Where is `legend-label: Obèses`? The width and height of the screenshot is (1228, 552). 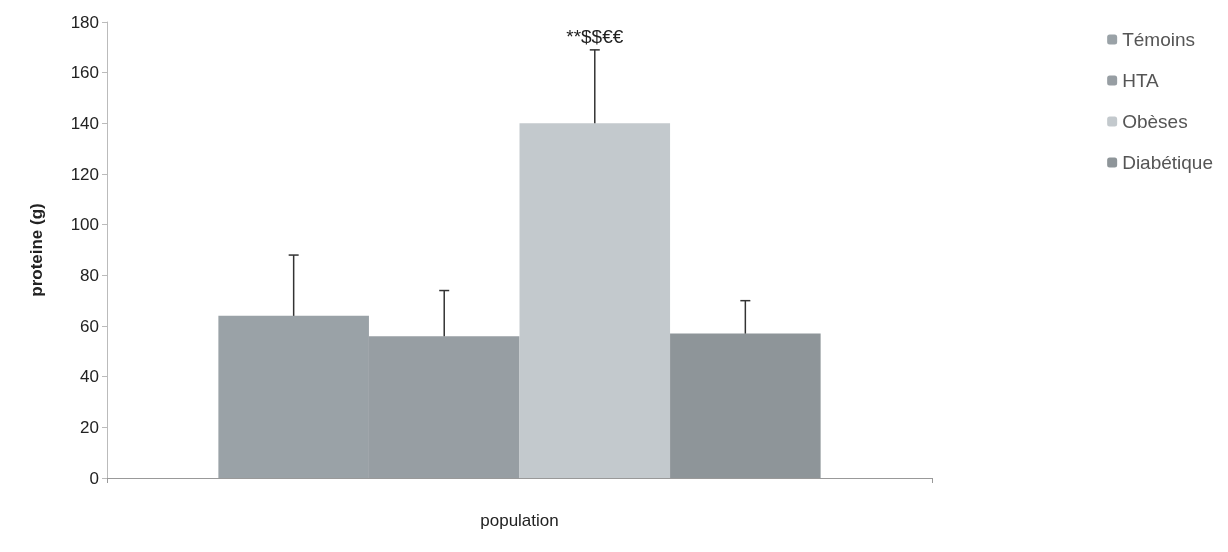 legend-label: Obèses is located at coordinates (1155, 121).